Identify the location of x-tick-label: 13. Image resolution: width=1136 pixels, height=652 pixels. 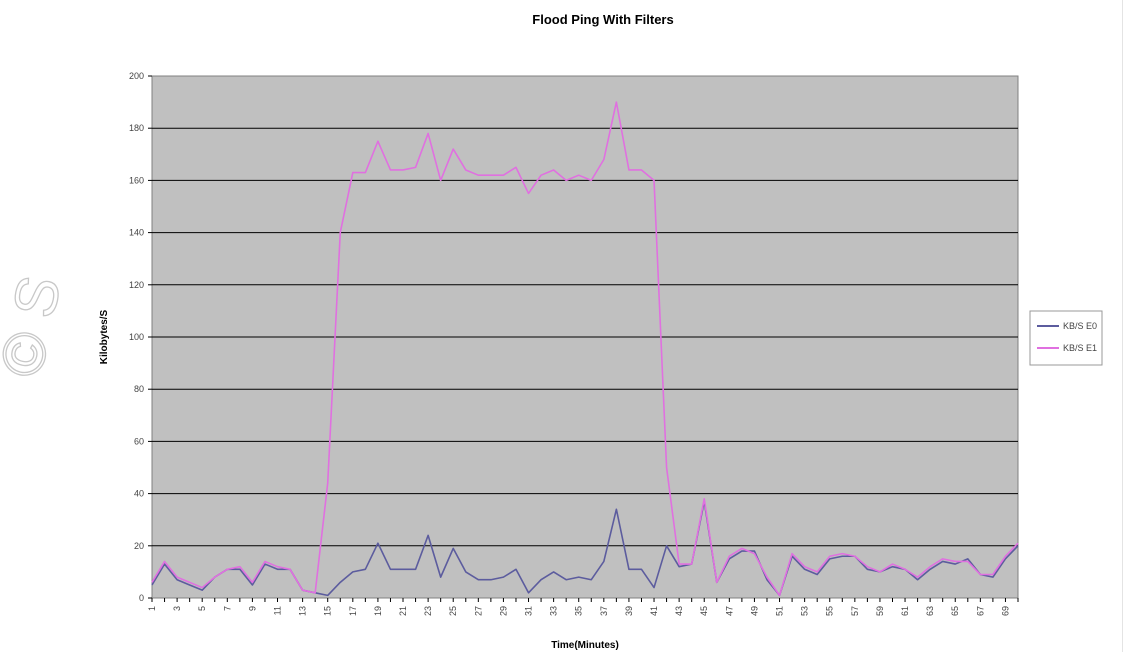
(303, 611).